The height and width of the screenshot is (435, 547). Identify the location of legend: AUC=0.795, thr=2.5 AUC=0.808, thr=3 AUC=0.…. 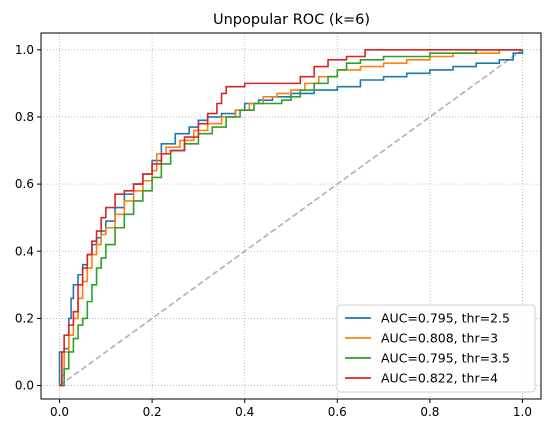
(436, 348).